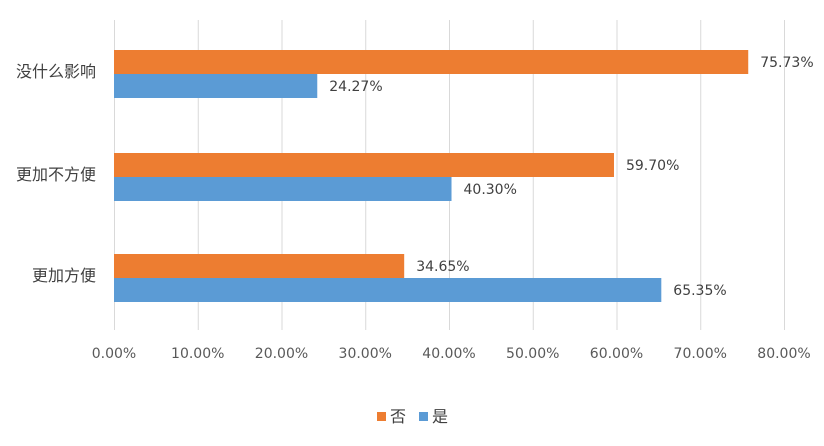  What do you see at coordinates (365, 354) in the screenshot?
I see `x-tick-label: 30.00%` at bounding box center [365, 354].